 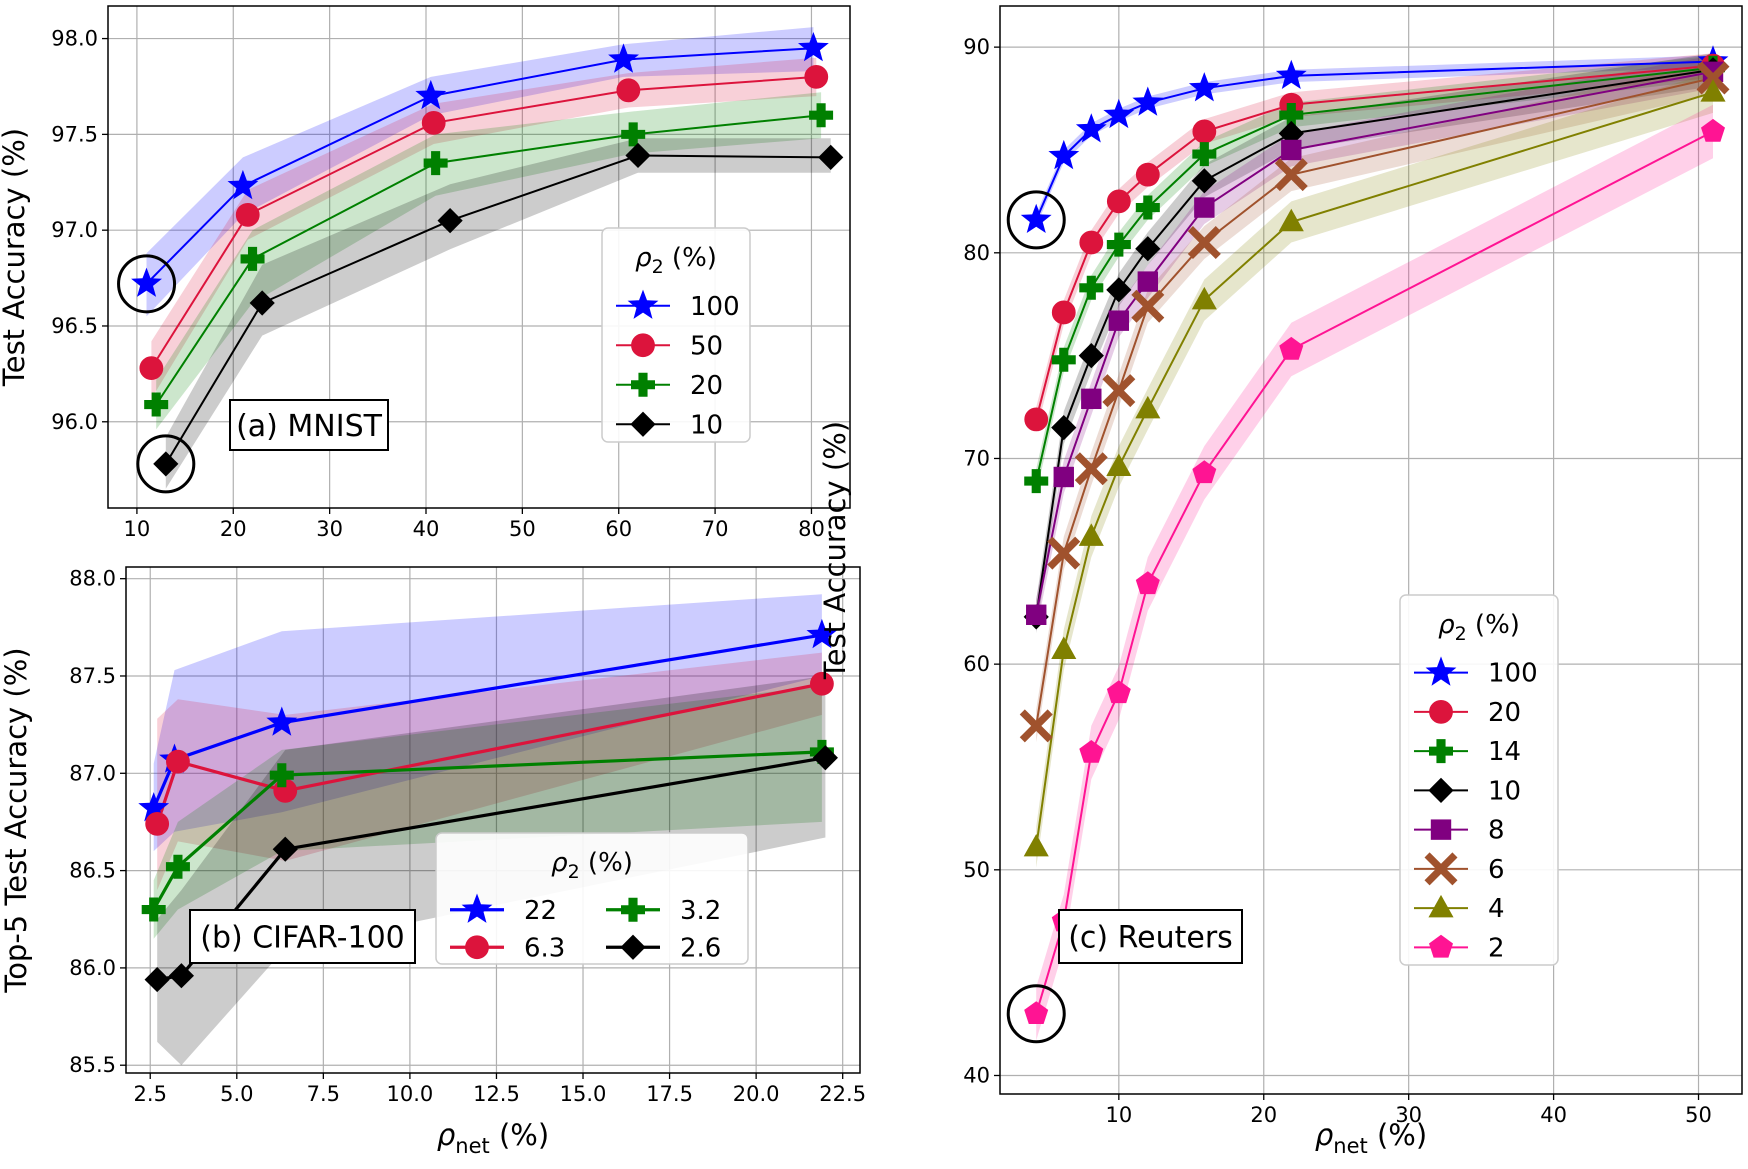 What do you see at coordinates (74, 134) in the screenshot?
I see `y-tick-label: 97.5` at bounding box center [74, 134].